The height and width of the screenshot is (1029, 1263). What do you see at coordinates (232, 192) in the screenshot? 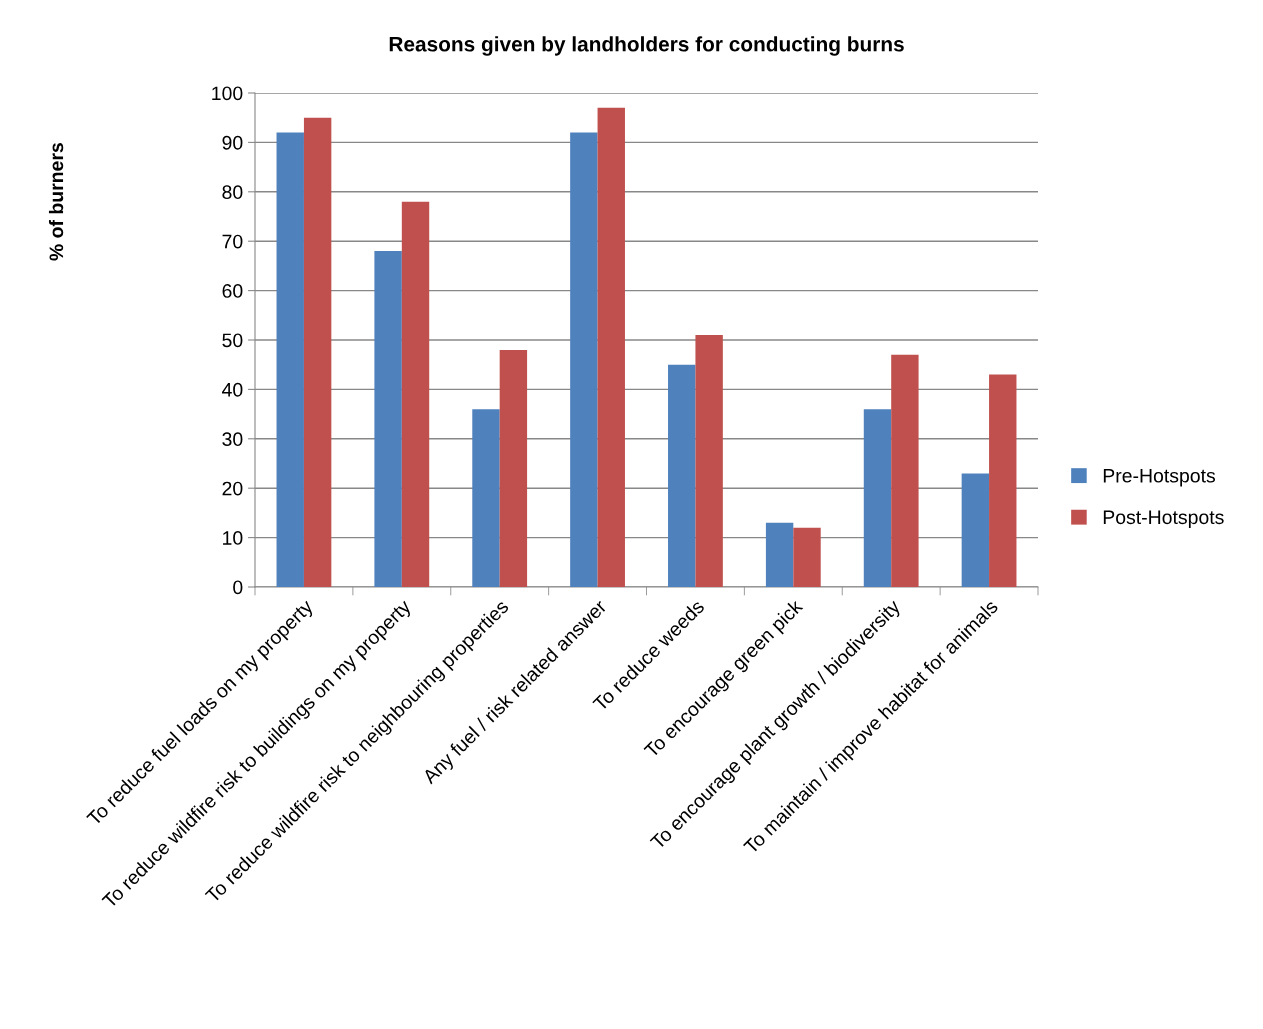
I see `y-tick-label: 80` at bounding box center [232, 192].